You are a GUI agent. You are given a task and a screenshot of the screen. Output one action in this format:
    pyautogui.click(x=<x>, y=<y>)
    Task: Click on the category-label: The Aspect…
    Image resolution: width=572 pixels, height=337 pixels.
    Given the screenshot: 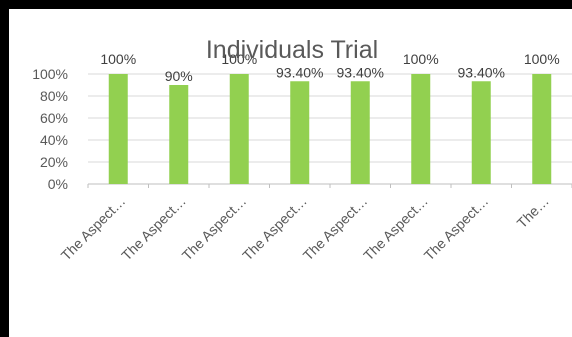 What is the action you would take?
    pyautogui.click(x=456, y=228)
    